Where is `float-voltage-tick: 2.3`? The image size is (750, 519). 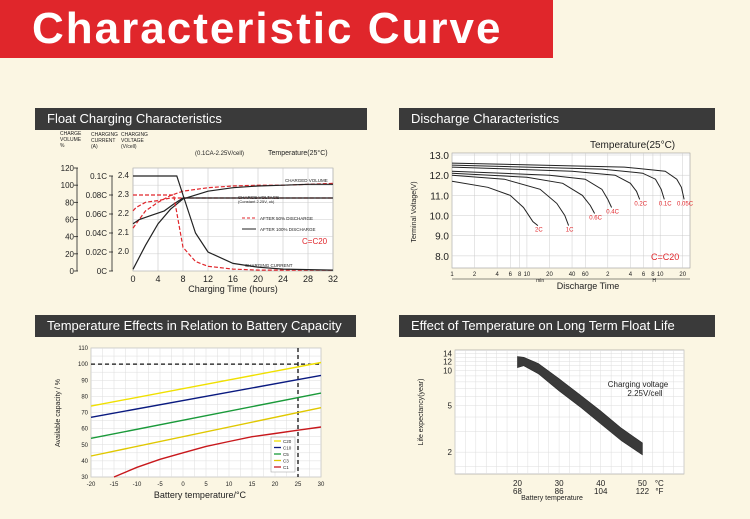 float-voltage-tick: 2.3 is located at coordinates (124, 194).